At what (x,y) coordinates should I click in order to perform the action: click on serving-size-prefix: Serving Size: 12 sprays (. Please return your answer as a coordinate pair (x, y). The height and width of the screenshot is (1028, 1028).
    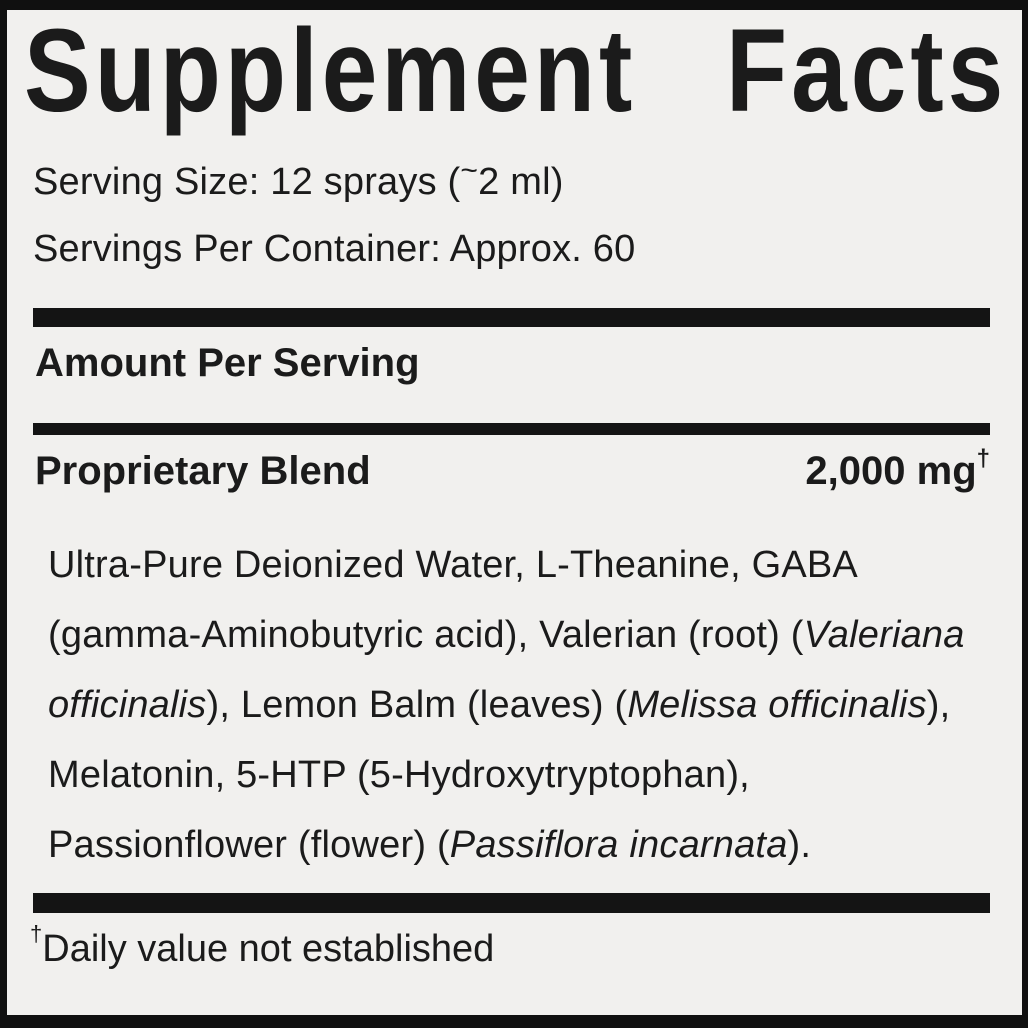
    Looking at the image, I should click on (247, 182).